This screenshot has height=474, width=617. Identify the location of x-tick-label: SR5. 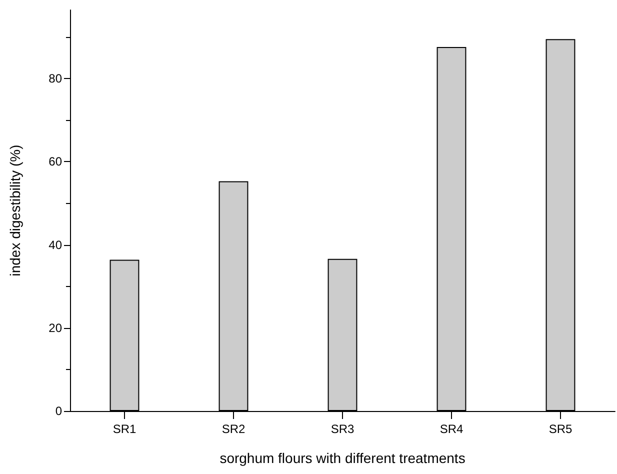
(560, 429).